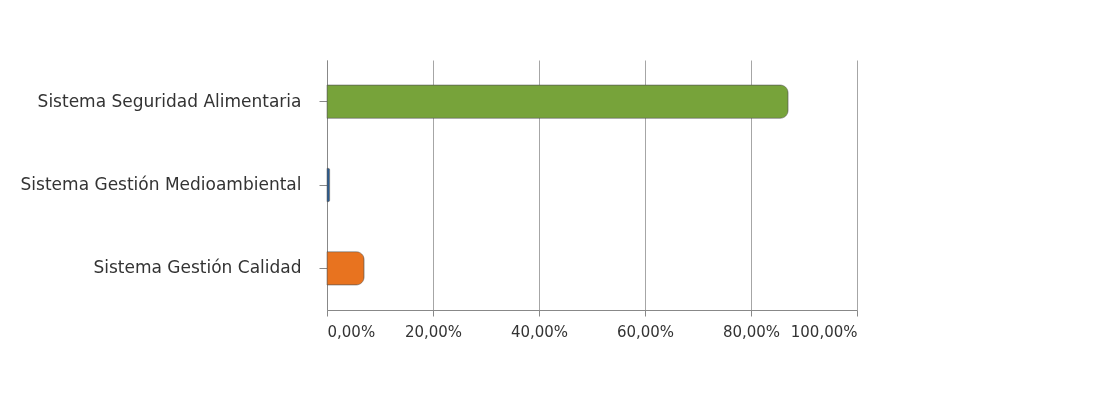 The width and height of the screenshot is (1097, 405). What do you see at coordinates (197, 267) in the screenshot?
I see `y-tick-label: Sistema Gestión Calidad` at bounding box center [197, 267].